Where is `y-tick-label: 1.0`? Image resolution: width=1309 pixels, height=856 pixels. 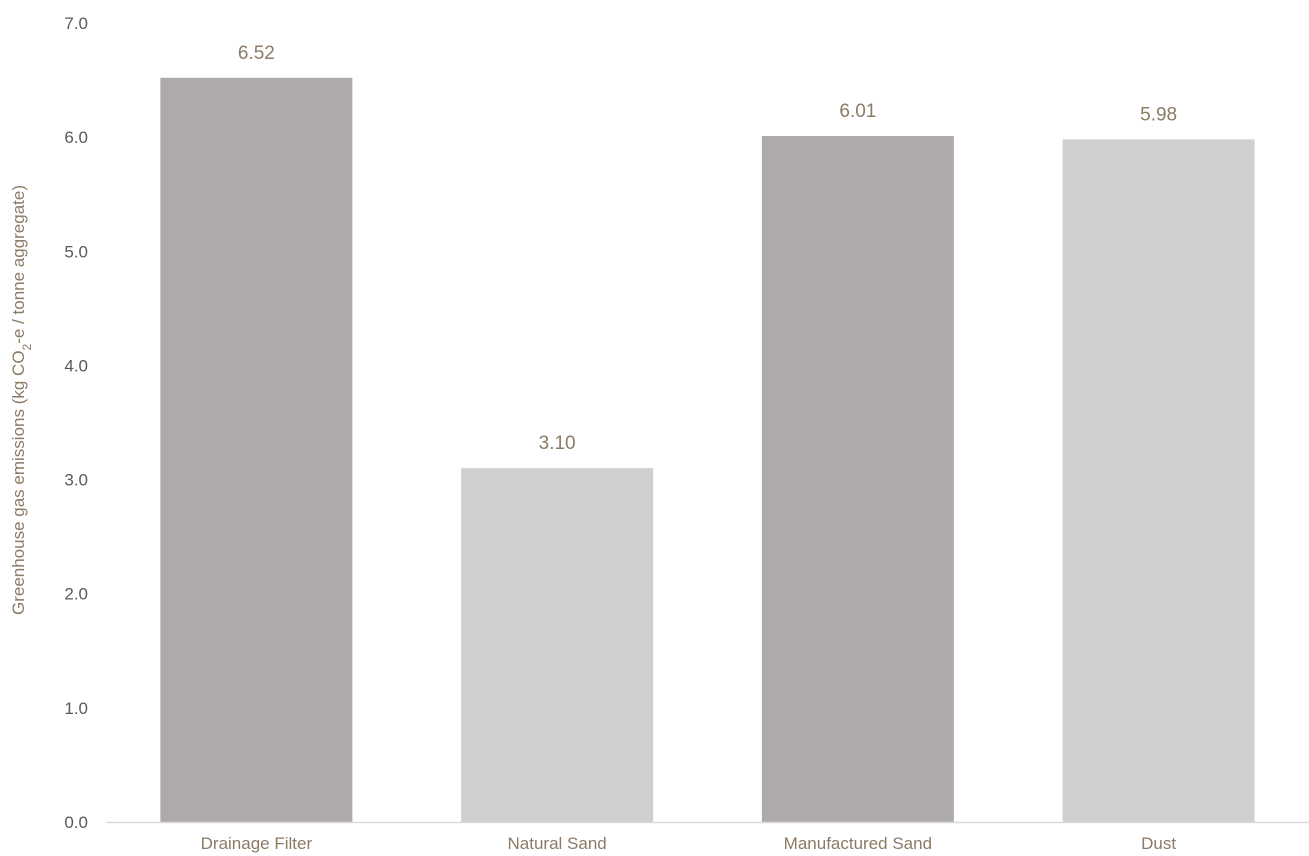
y-tick-label: 1.0 is located at coordinates (76, 708).